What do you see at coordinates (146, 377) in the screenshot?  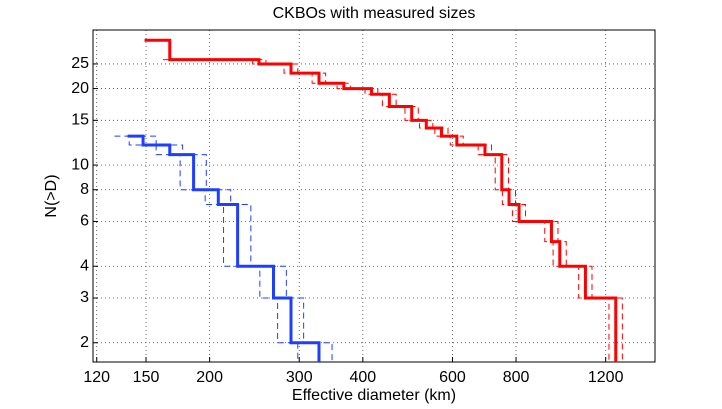 I see `x-tick-label: 150` at bounding box center [146, 377].